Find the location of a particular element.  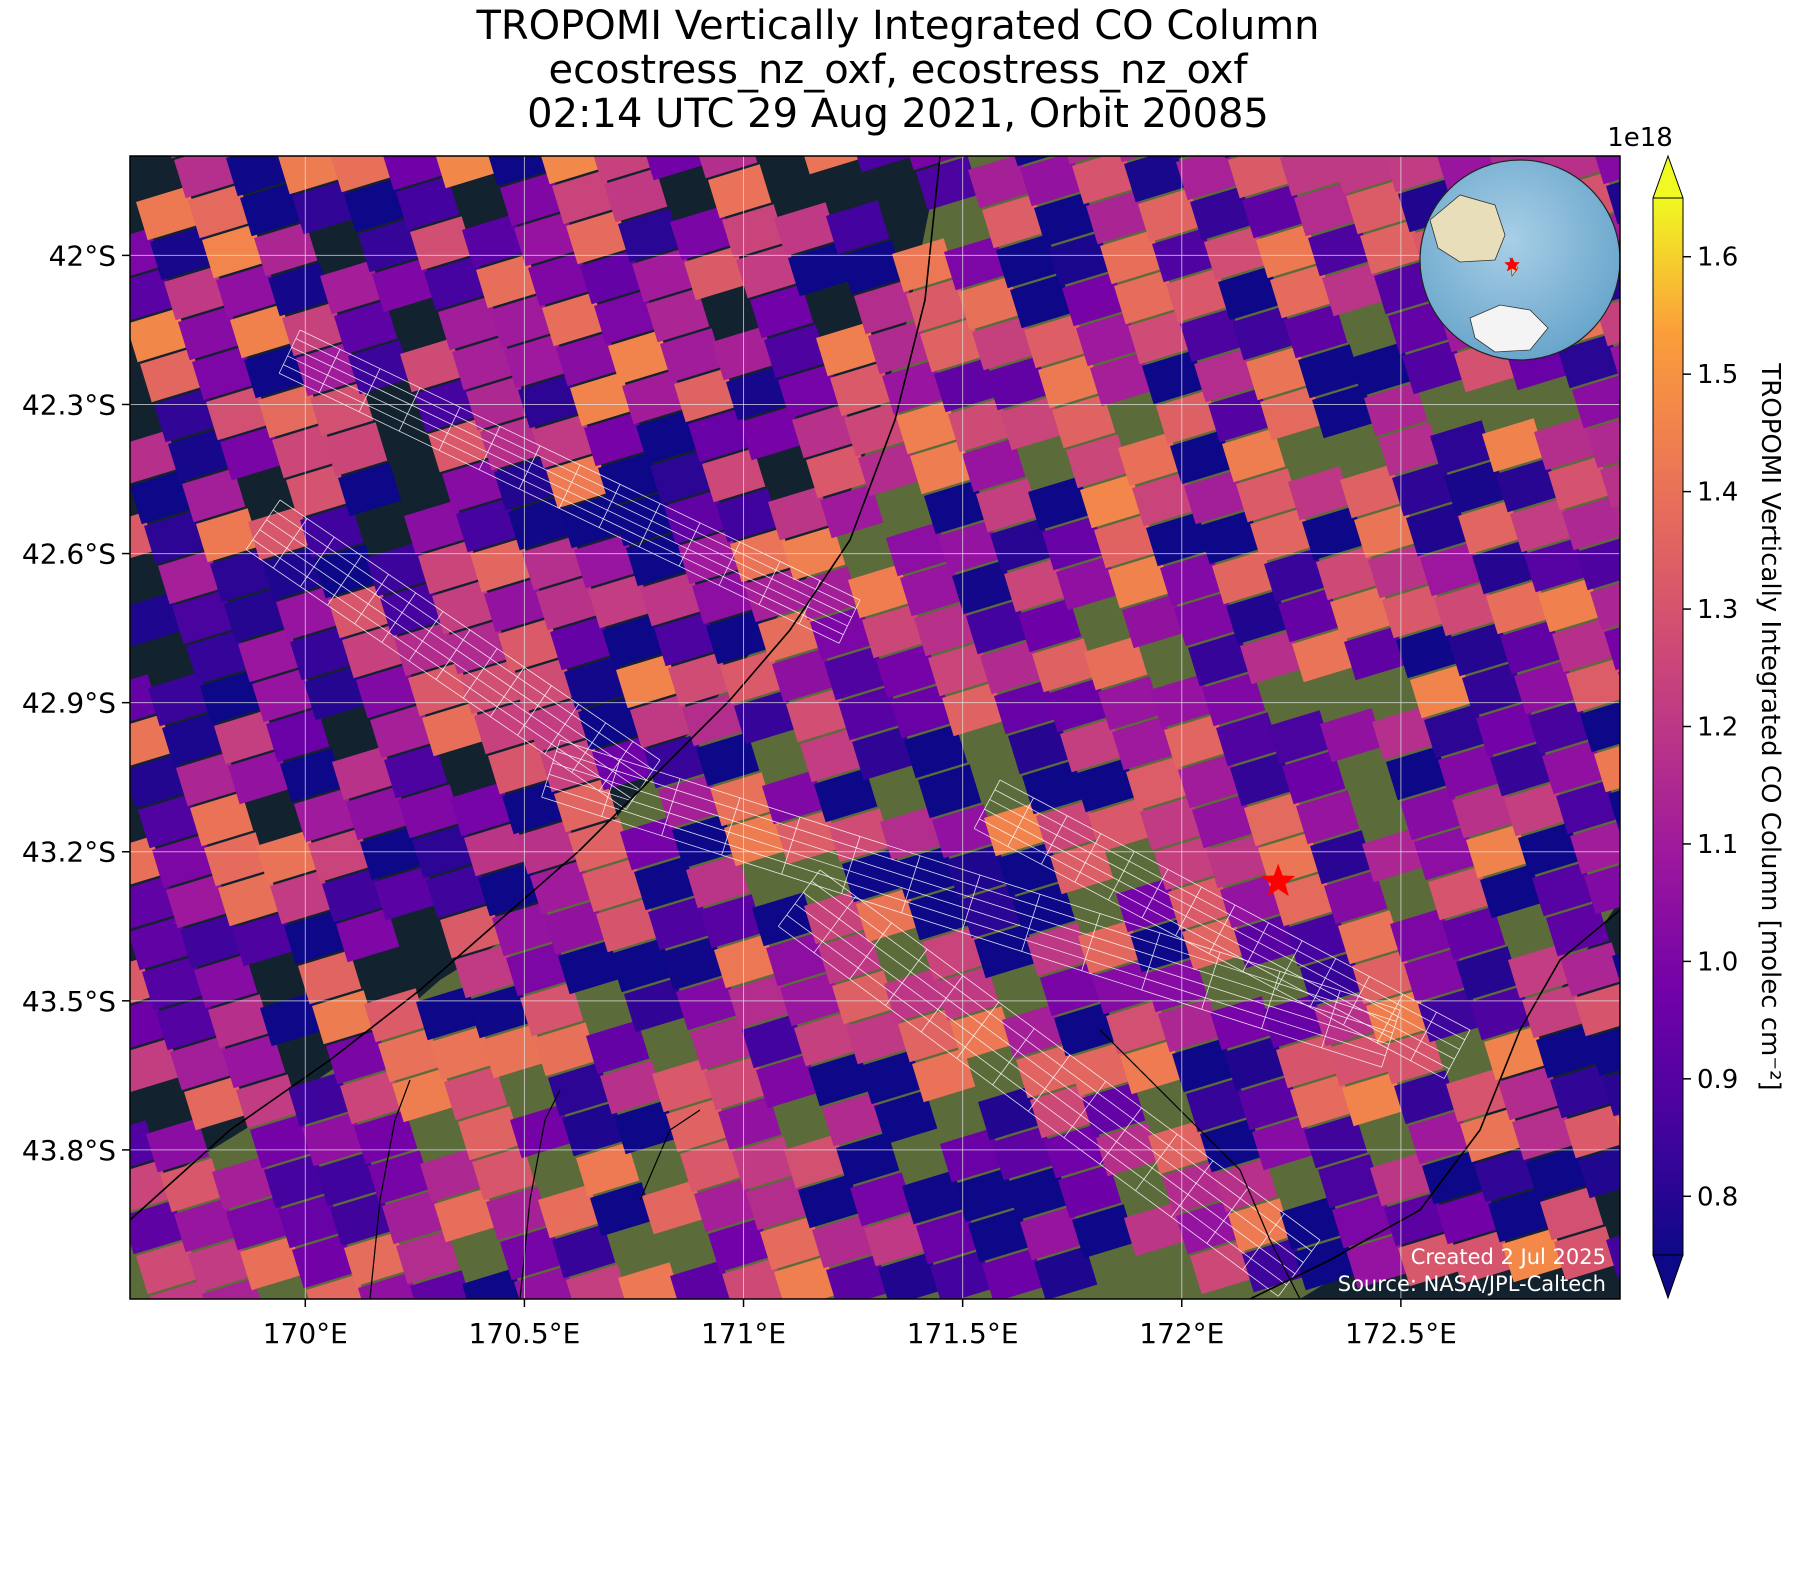

colorbar-extend-bottom is located at coordinates (1668, 1277).